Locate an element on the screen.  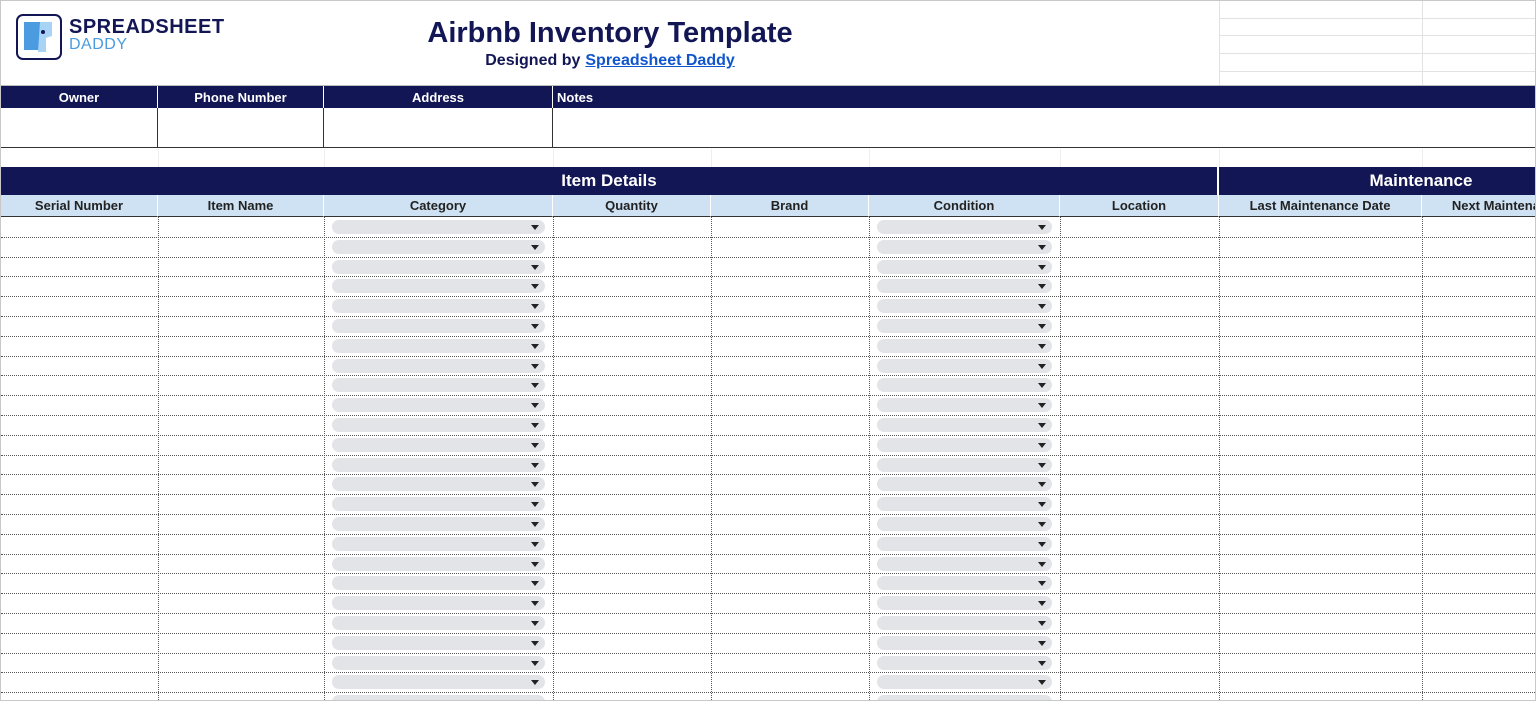
column-header: Location is located at coordinates (1139, 206).